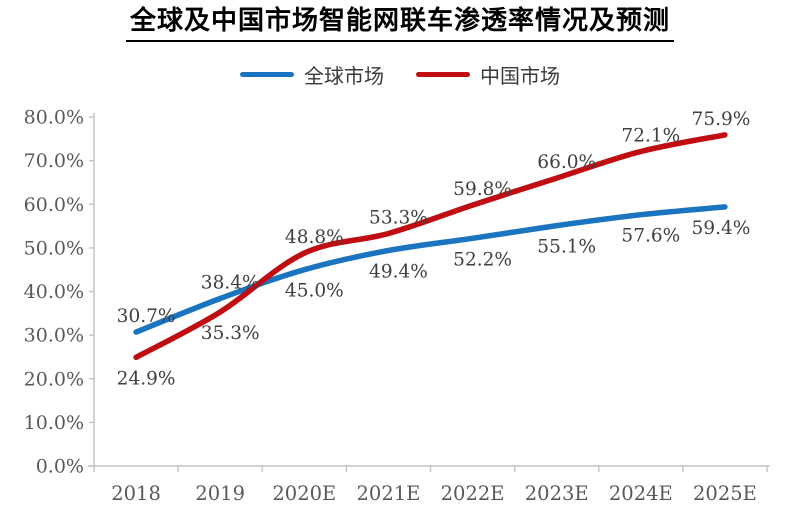  Describe the element at coordinates (54, 336) in the screenshot. I see `y-tick-label: 30.0%` at that location.